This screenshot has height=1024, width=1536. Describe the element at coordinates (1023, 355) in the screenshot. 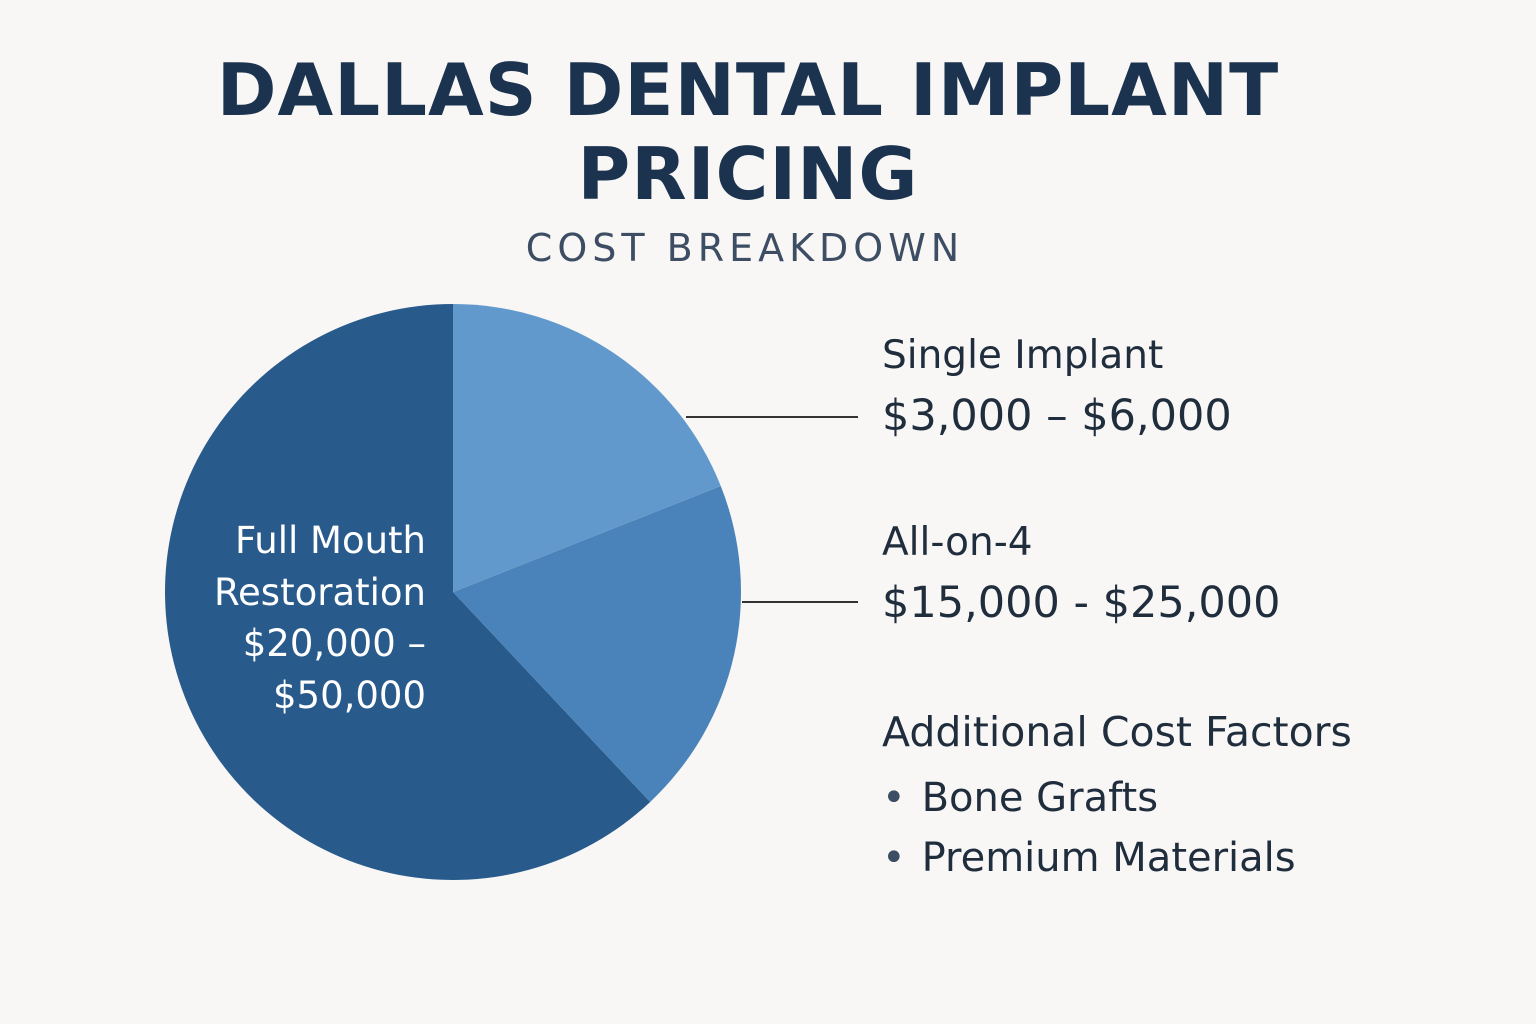

I see `slice-label: Single Implant` at that location.